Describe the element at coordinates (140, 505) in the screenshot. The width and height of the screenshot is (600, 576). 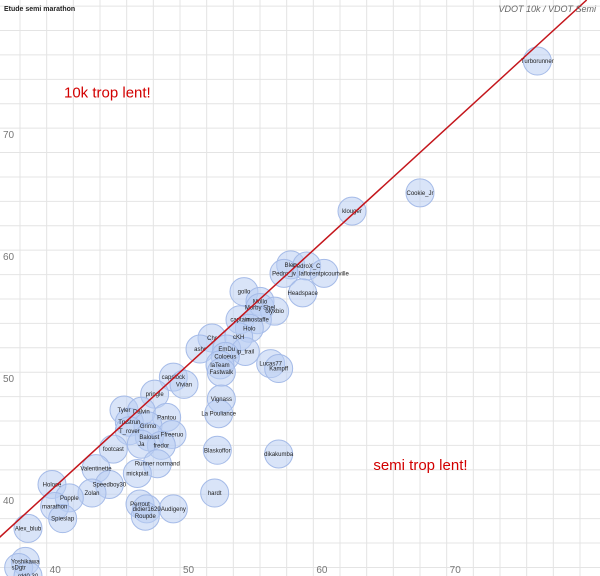
I see `data-point-label: Perrout` at that location.